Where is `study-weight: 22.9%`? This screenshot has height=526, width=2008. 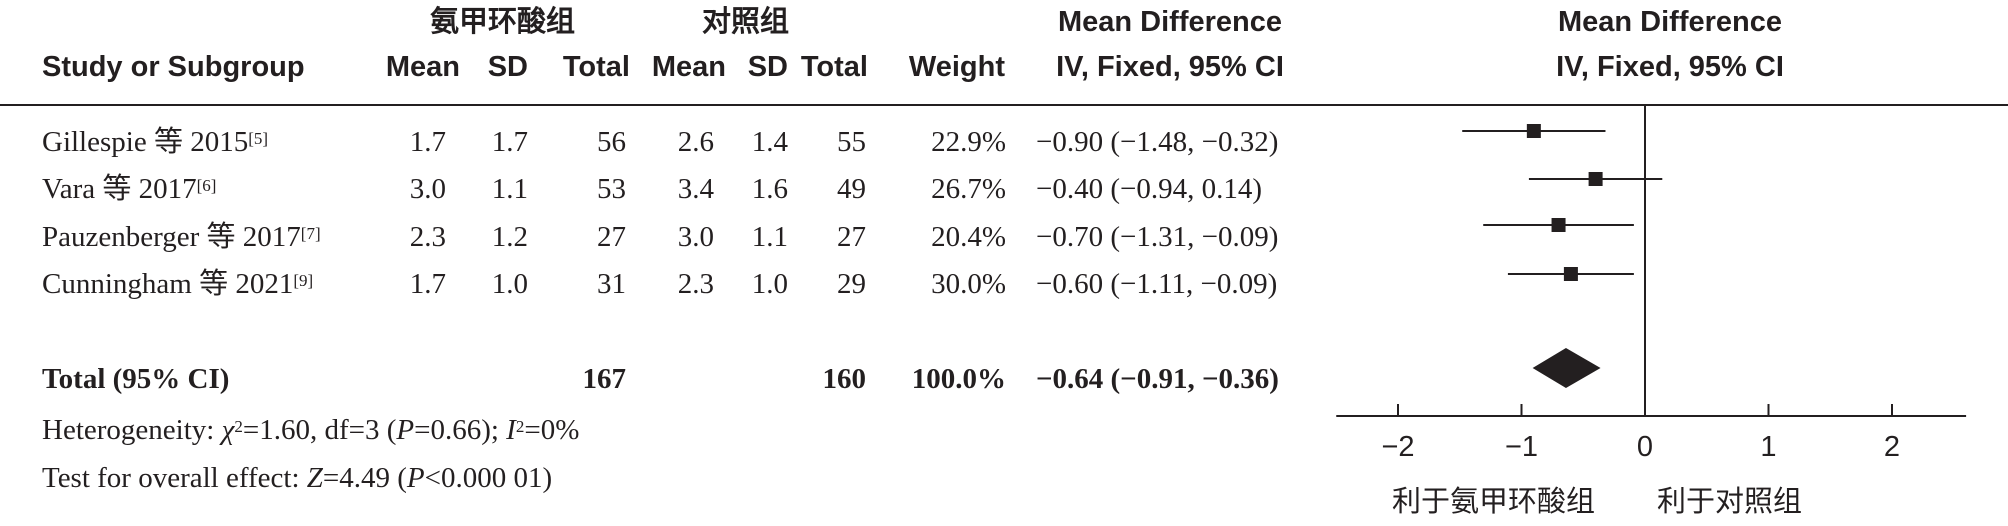
study-weight: 22.9% is located at coordinates (968, 142).